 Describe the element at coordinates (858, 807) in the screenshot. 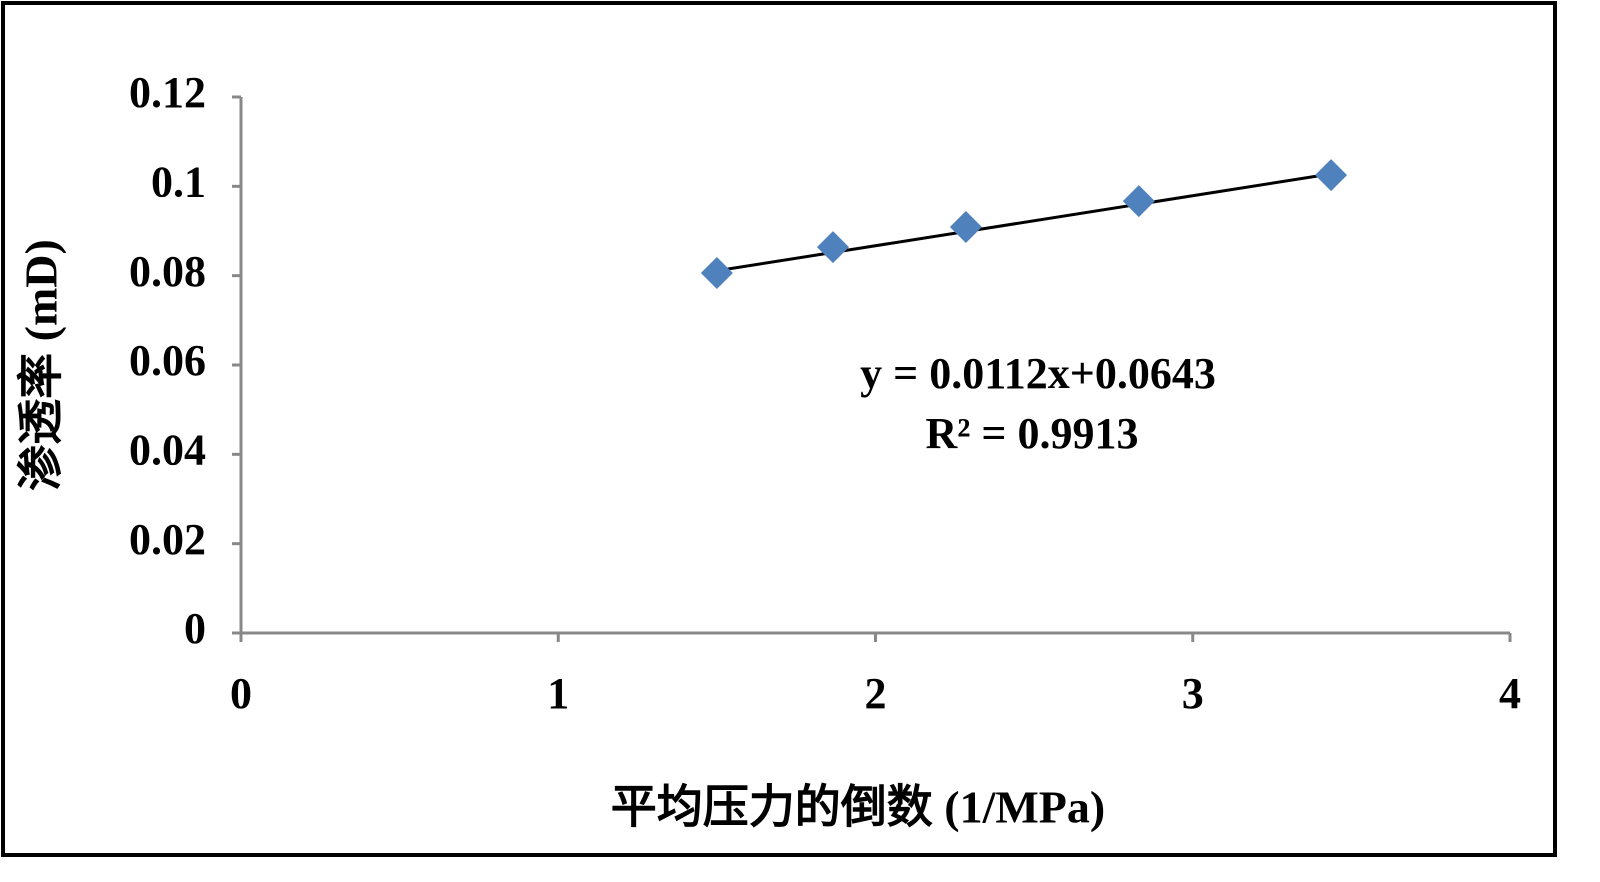

I see `x-axis-label: 平均压力的倒数 (1/MPa)` at that location.